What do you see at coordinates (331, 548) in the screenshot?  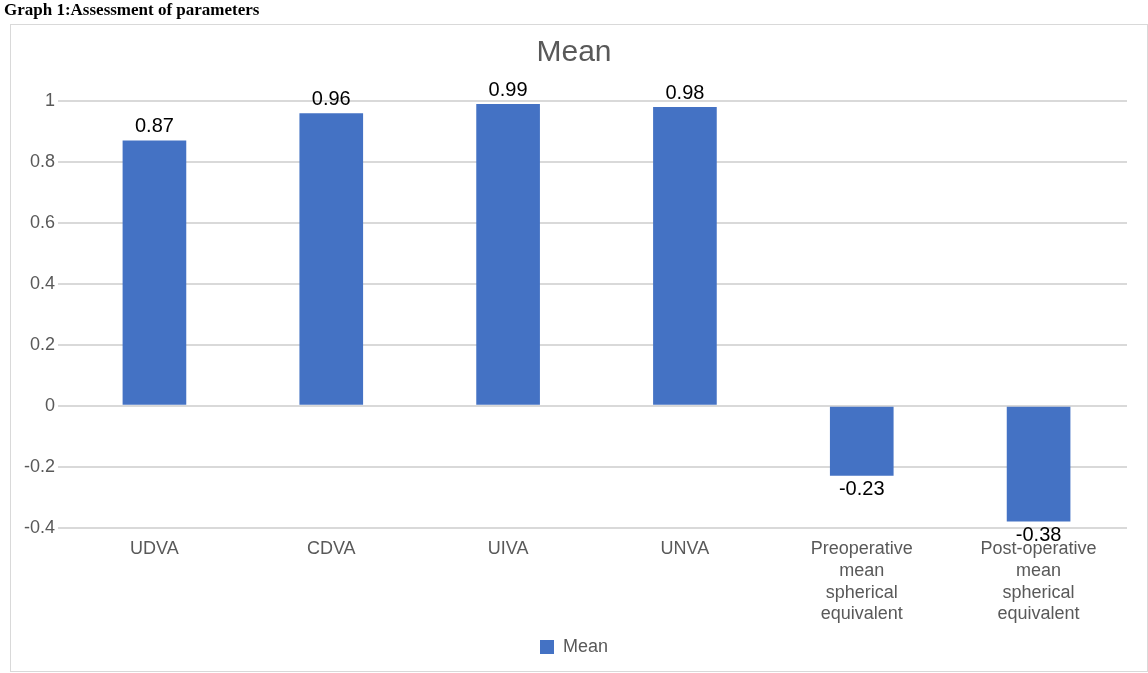 I see `x-tick-label: CDVA` at bounding box center [331, 548].